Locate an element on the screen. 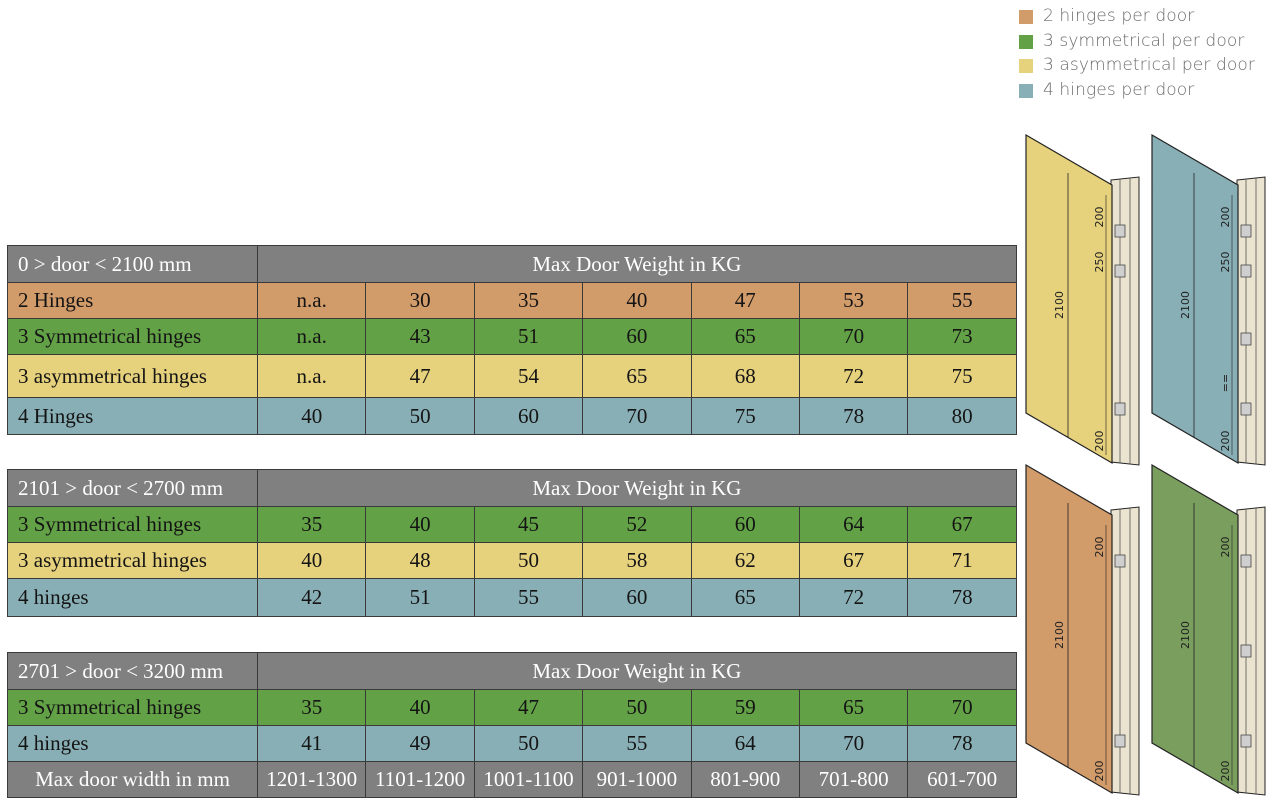 This screenshot has width=1280, height=804. row-label: 4 hinges is located at coordinates (132, 597).